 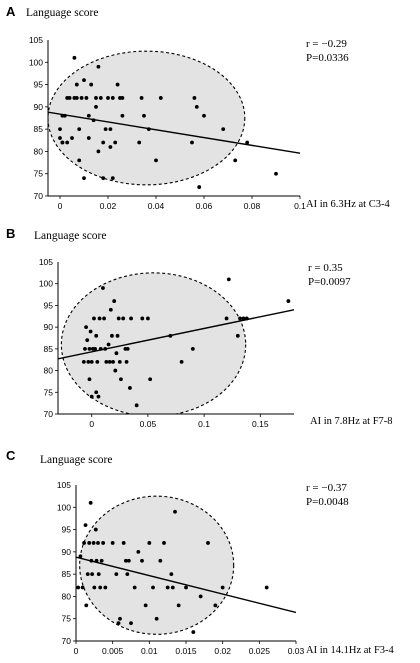 What do you see at coordinates (326, 488) in the screenshot?
I see `chart-2-r-value: r = −0.37` at bounding box center [326, 488].